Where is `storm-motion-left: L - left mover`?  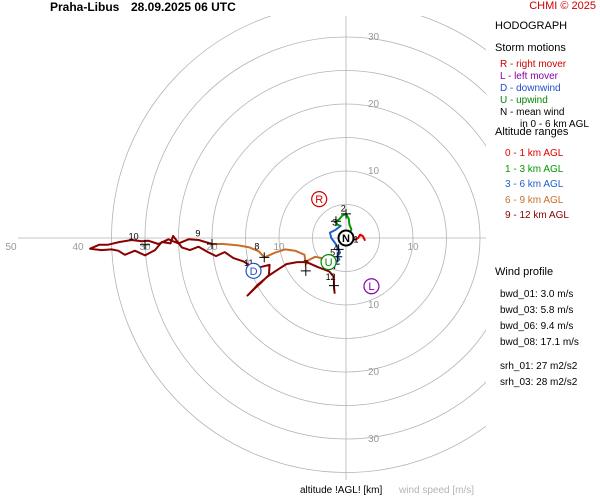 storm-motion-left: L - left mover is located at coordinates (529, 76).